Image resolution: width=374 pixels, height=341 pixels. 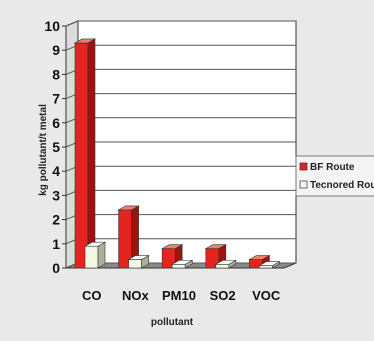 I want to click on legend-swatch-tecnored-route, so click(x=303, y=184).